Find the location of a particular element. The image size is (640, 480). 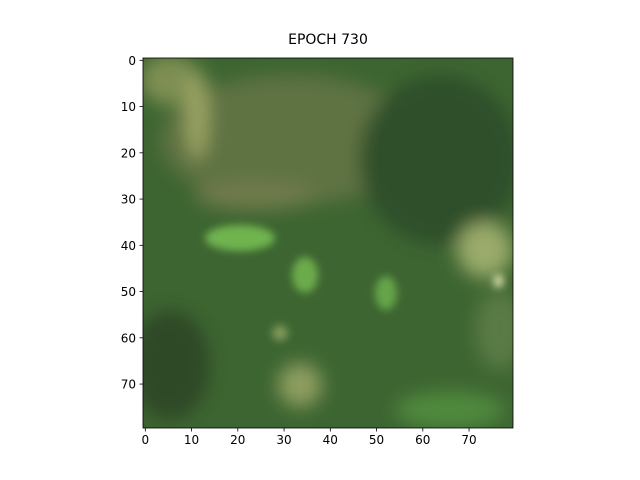

y-tick-label: 50 is located at coordinates (128, 292).